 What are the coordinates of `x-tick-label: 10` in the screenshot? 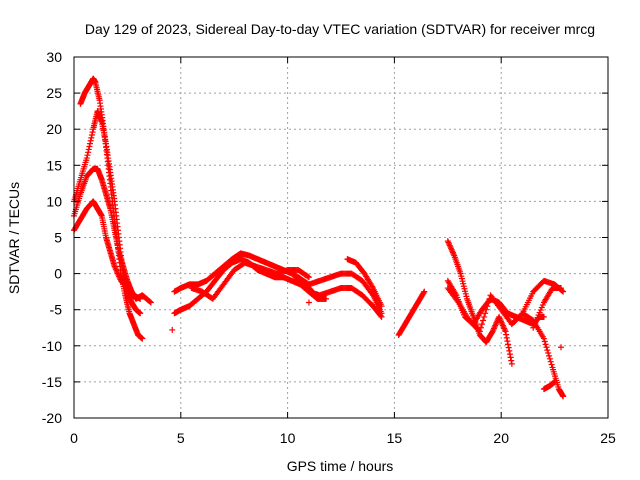 It's located at (288, 438).